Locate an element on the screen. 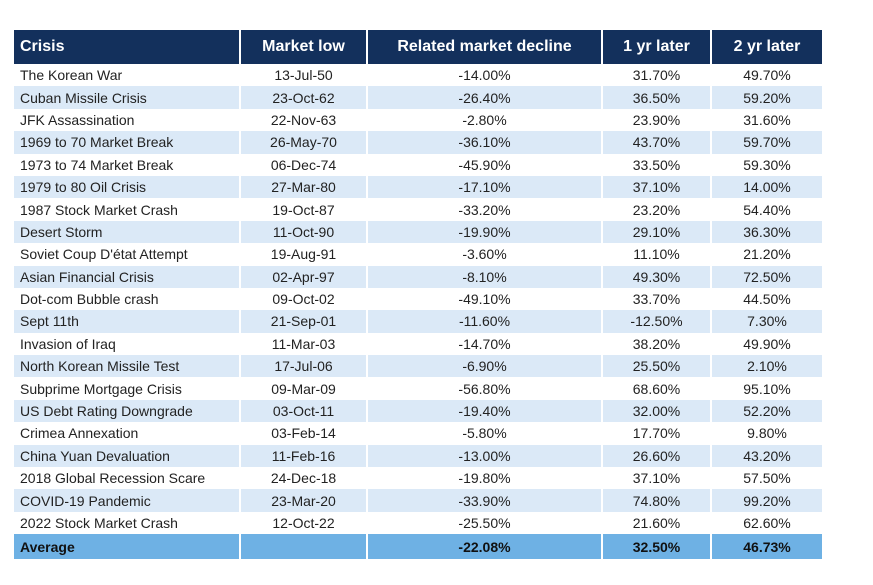 This screenshot has height=585, width=873. crisis-name-cell: Dot-com Bubble crash is located at coordinates (127, 299).